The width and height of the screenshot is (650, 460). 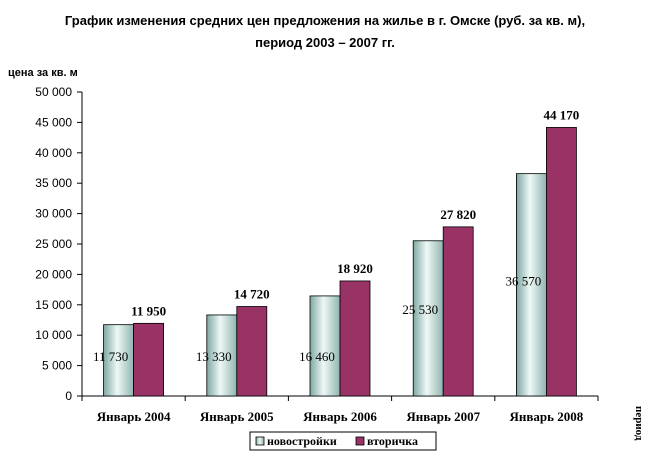 What do you see at coordinates (53, 305) in the screenshot?
I see `y-tick-label: 15 000` at bounding box center [53, 305].